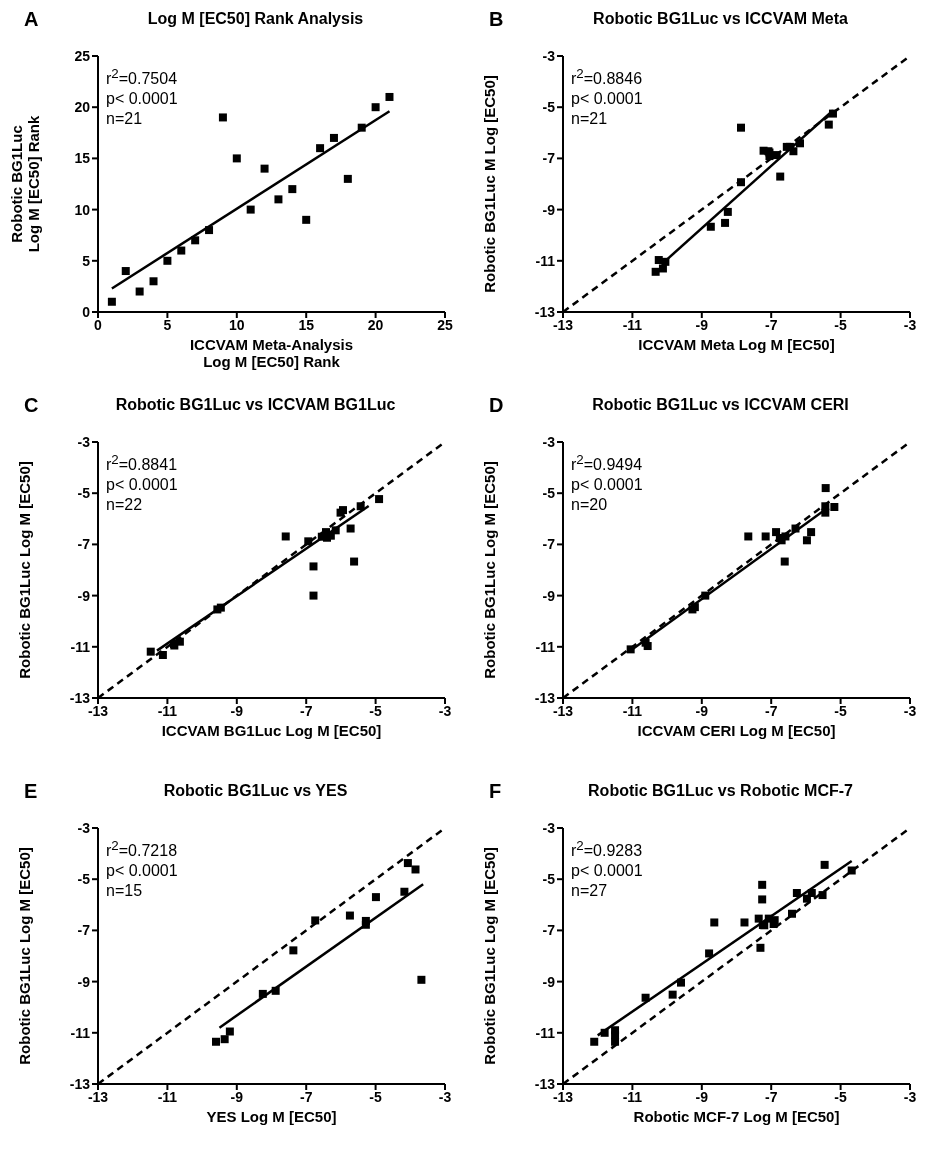 The width and height of the screenshot is (940, 1159). I want to click on annotation: r$^{2}$=0.9494, so click(607, 463).